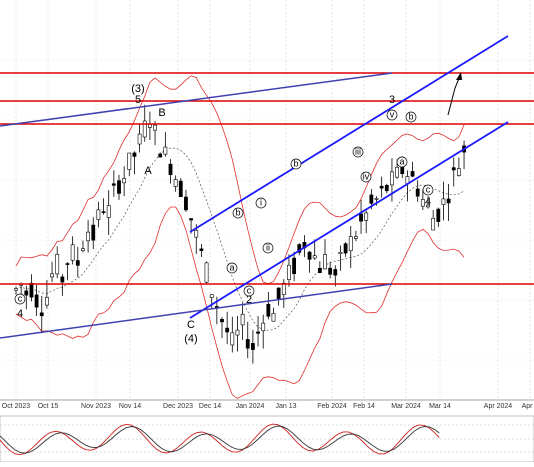 Image resolution: width=534 pixels, height=467 pixels. Describe the element at coordinates (220, 439) in the screenshot. I see `oscillator-line-slow` at that location.